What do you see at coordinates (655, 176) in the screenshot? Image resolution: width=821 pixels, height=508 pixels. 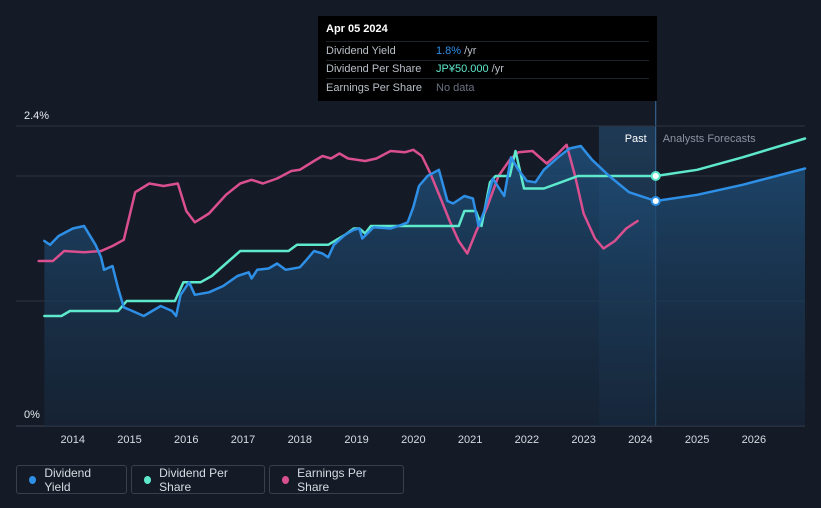 I see `dividend-per-share-marker` at bounding box center [655, 176].